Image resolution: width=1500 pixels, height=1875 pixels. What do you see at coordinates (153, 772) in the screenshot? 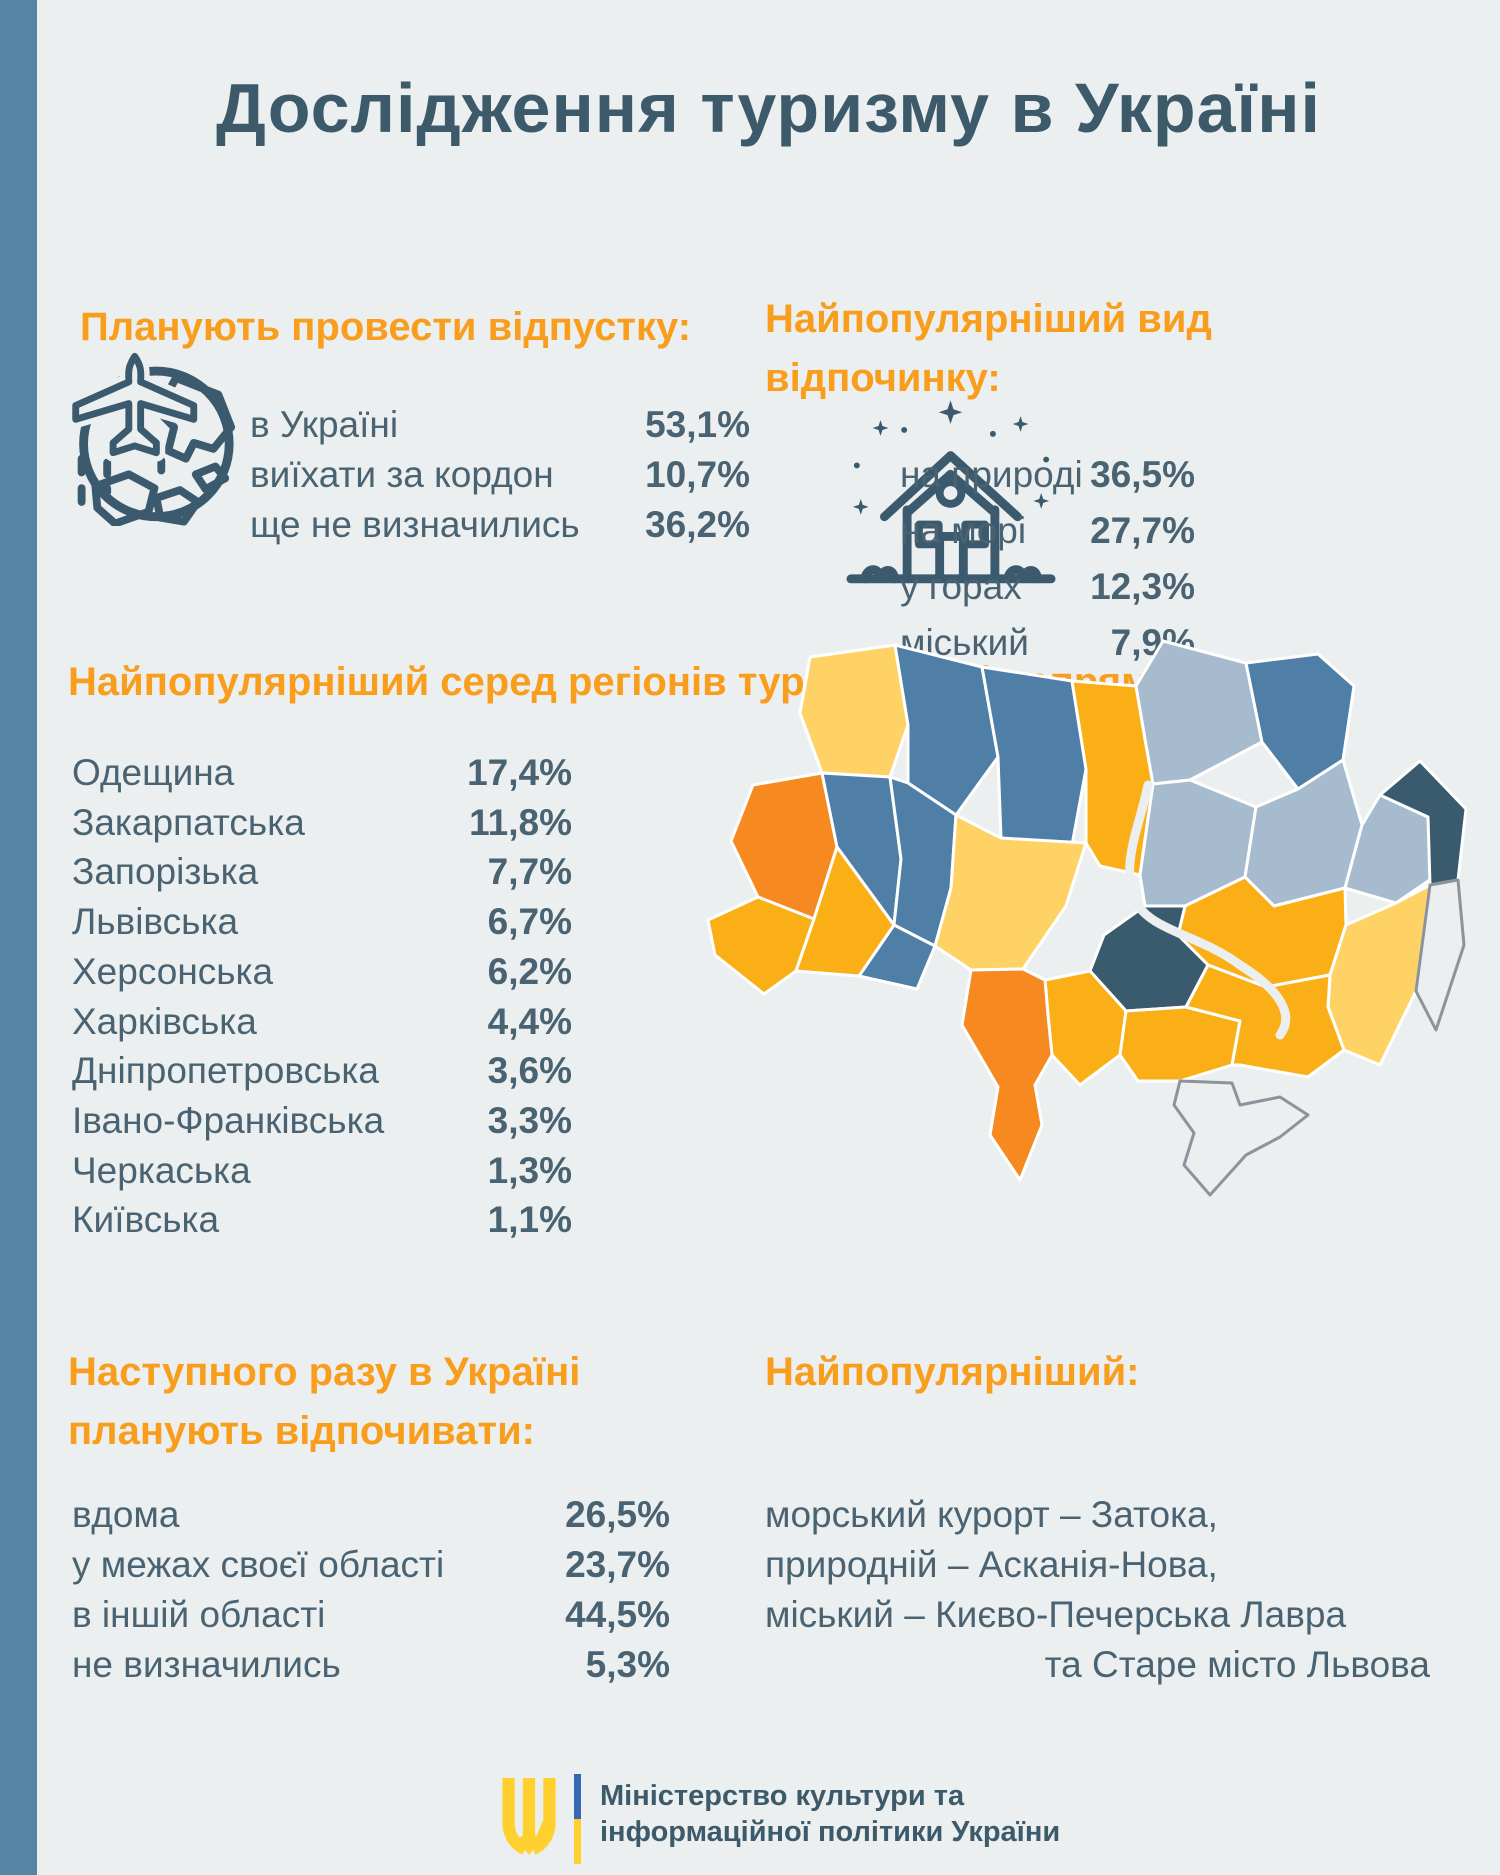
I see `region-name: Одещина` at bounding box center [153, 772].